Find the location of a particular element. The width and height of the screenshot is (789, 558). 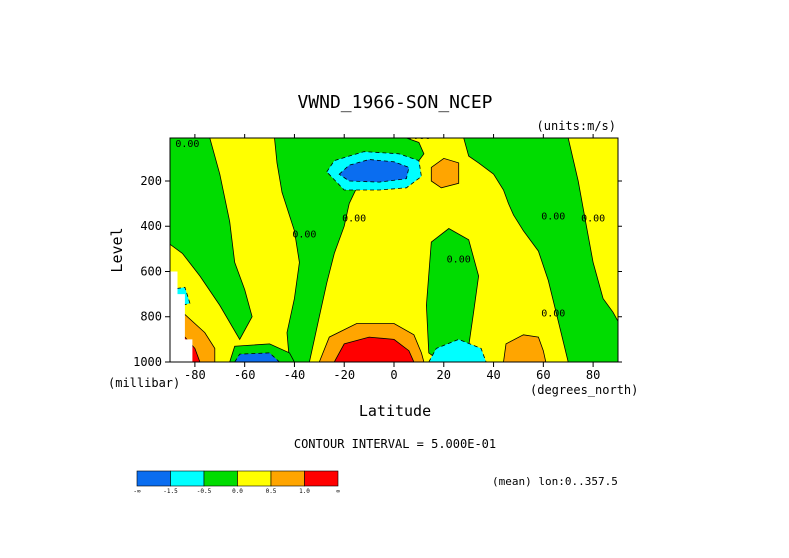

colorbar-end-label-0: -∞ is located at coordinates (137, 491).